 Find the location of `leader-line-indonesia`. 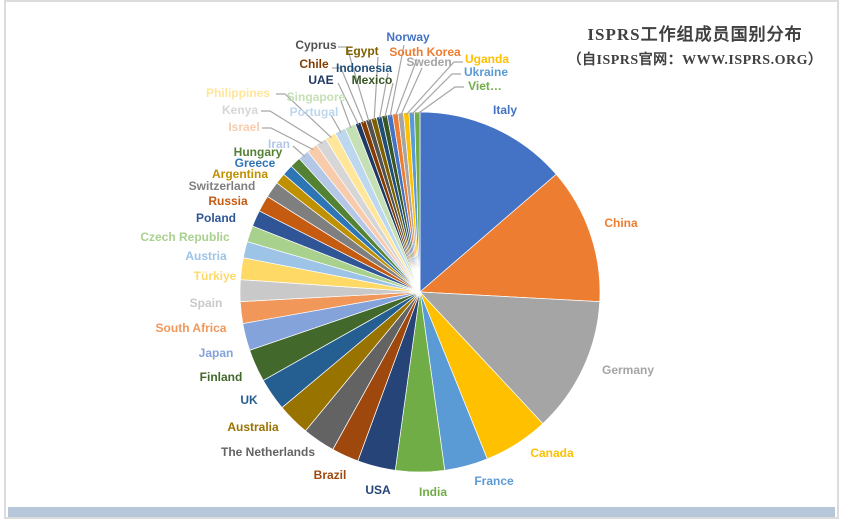

leader-line-indonesia is located at coordinates (383, 95).